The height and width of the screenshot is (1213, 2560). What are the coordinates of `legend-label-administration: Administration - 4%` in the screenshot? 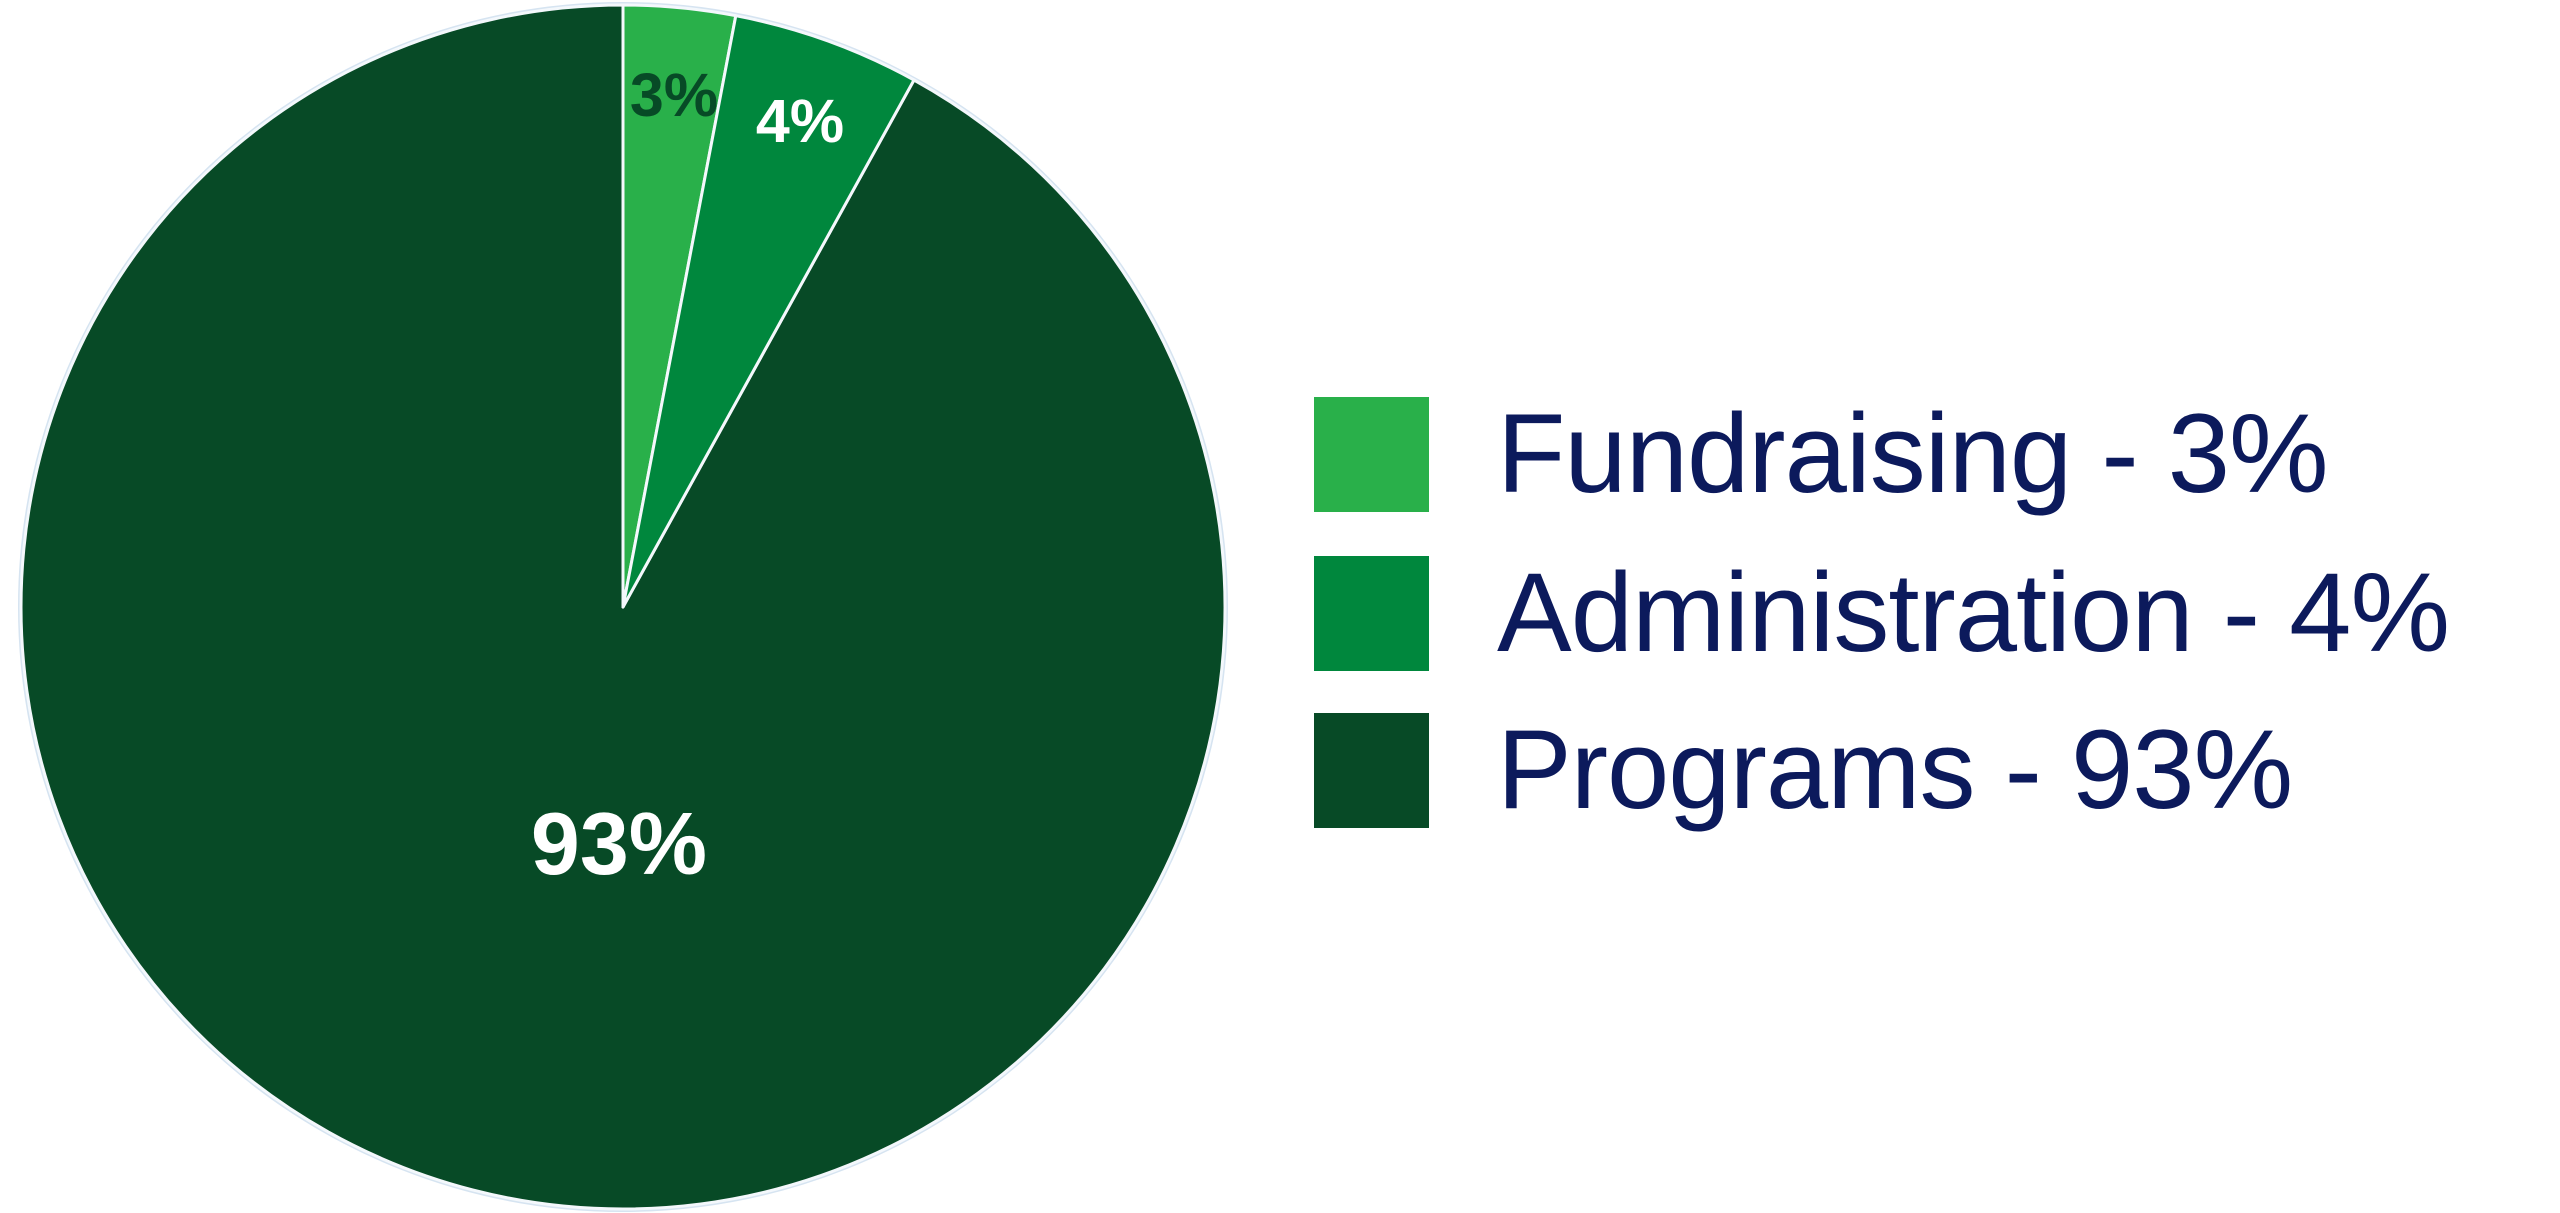 It's located at (1973, 612).